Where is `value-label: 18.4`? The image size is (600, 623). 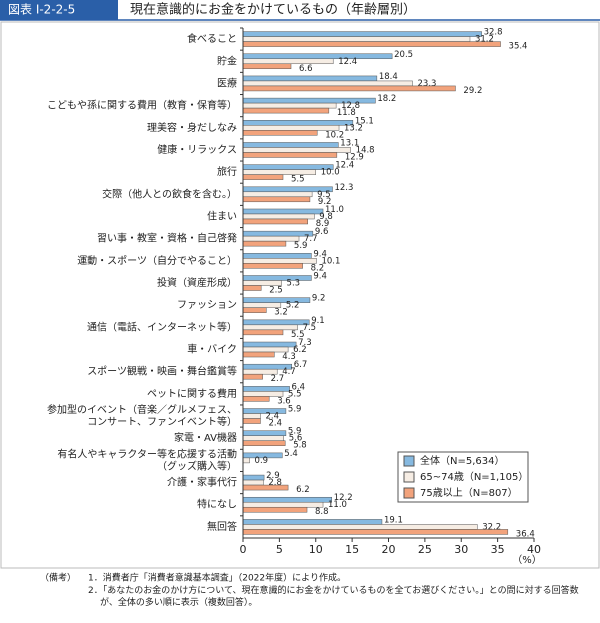
value-label: 18.4 is located at coordinates (388, 77).